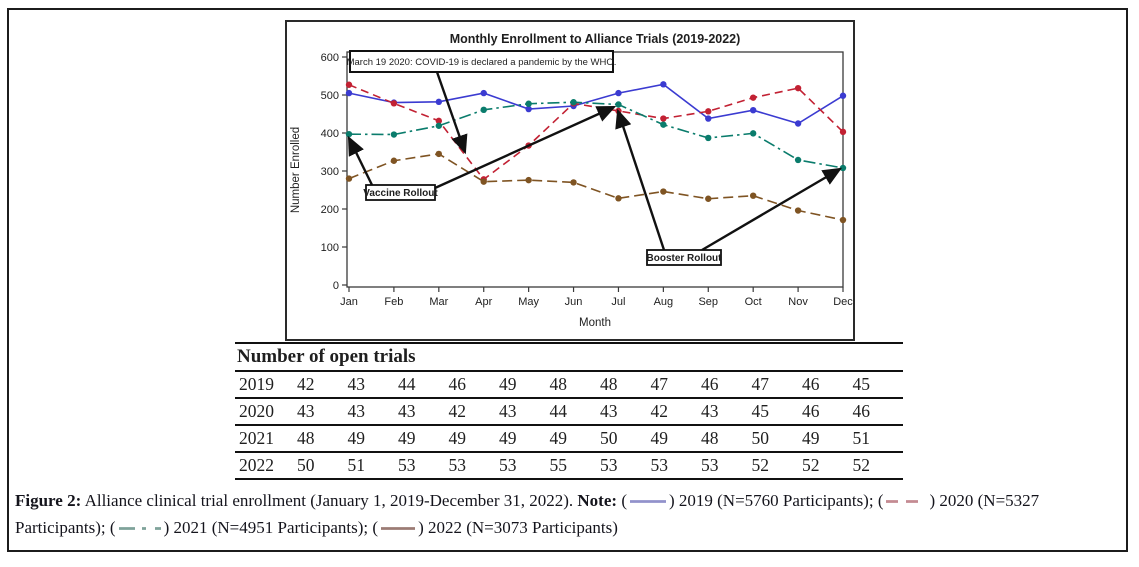 The image size is (1139, 567). What do you see at coordinates (330, 248) in the screenshot?
I see `svg-text: 100` at bounding box center [330, 248].